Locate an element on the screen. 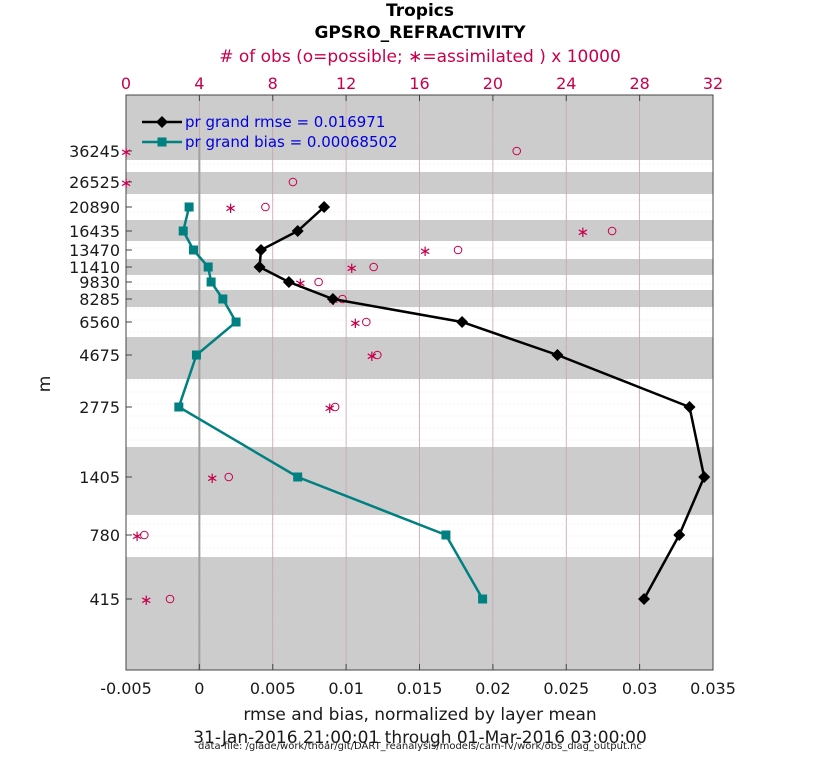 The image size is (840, 763). top-tick-label: 8 is located at coordinates (273, 83).